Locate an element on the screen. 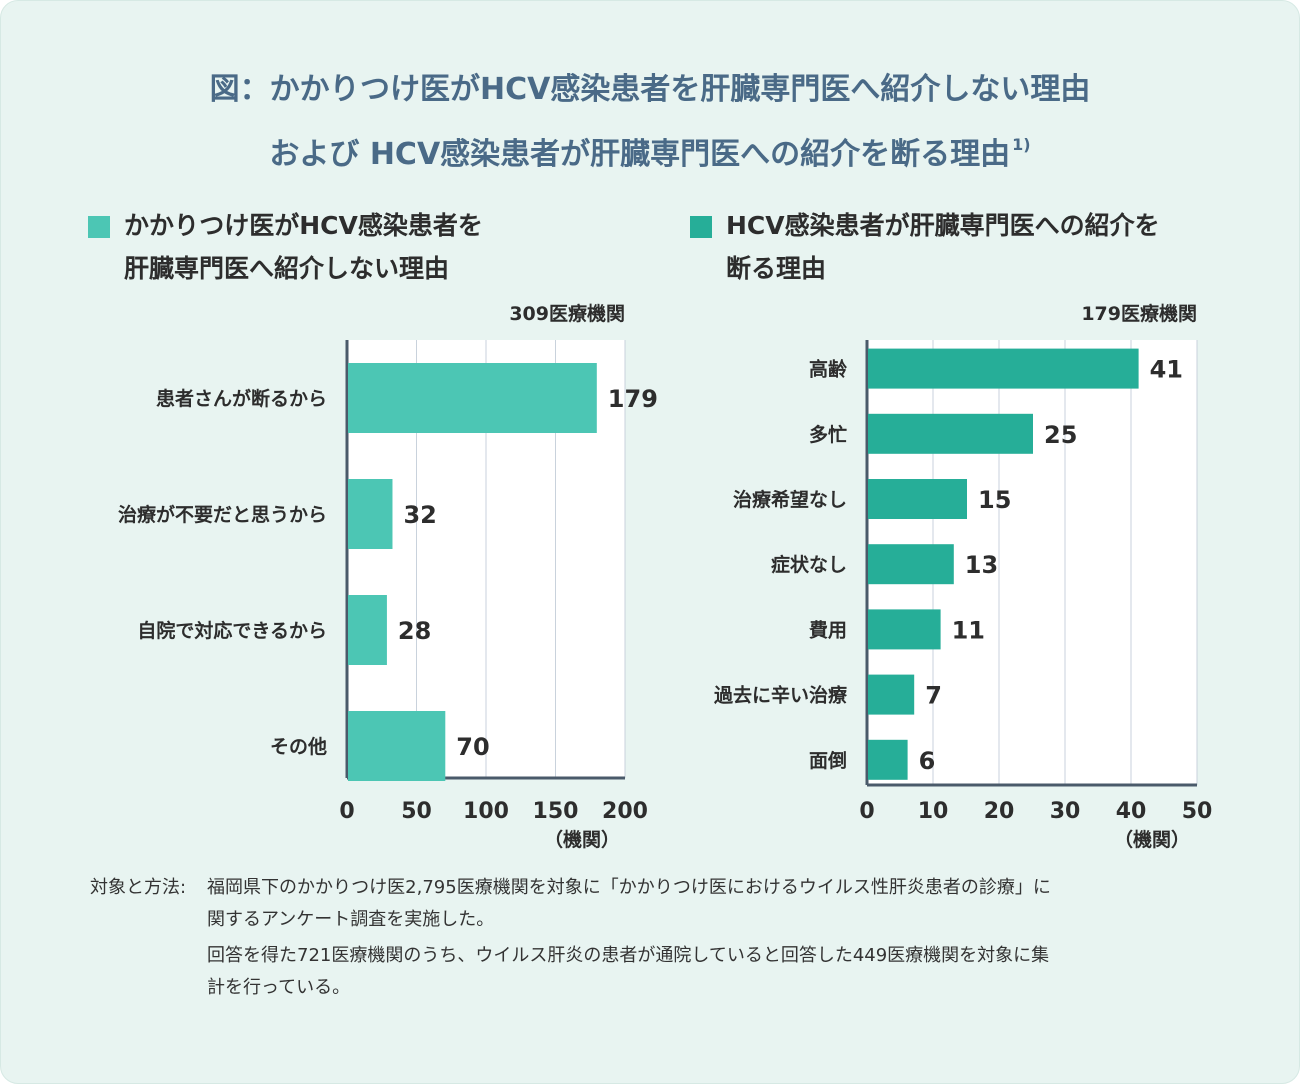 This screenshot has width=1300, height=1084. left-x-tick-label: 0 is located at coordinates (346, 811).